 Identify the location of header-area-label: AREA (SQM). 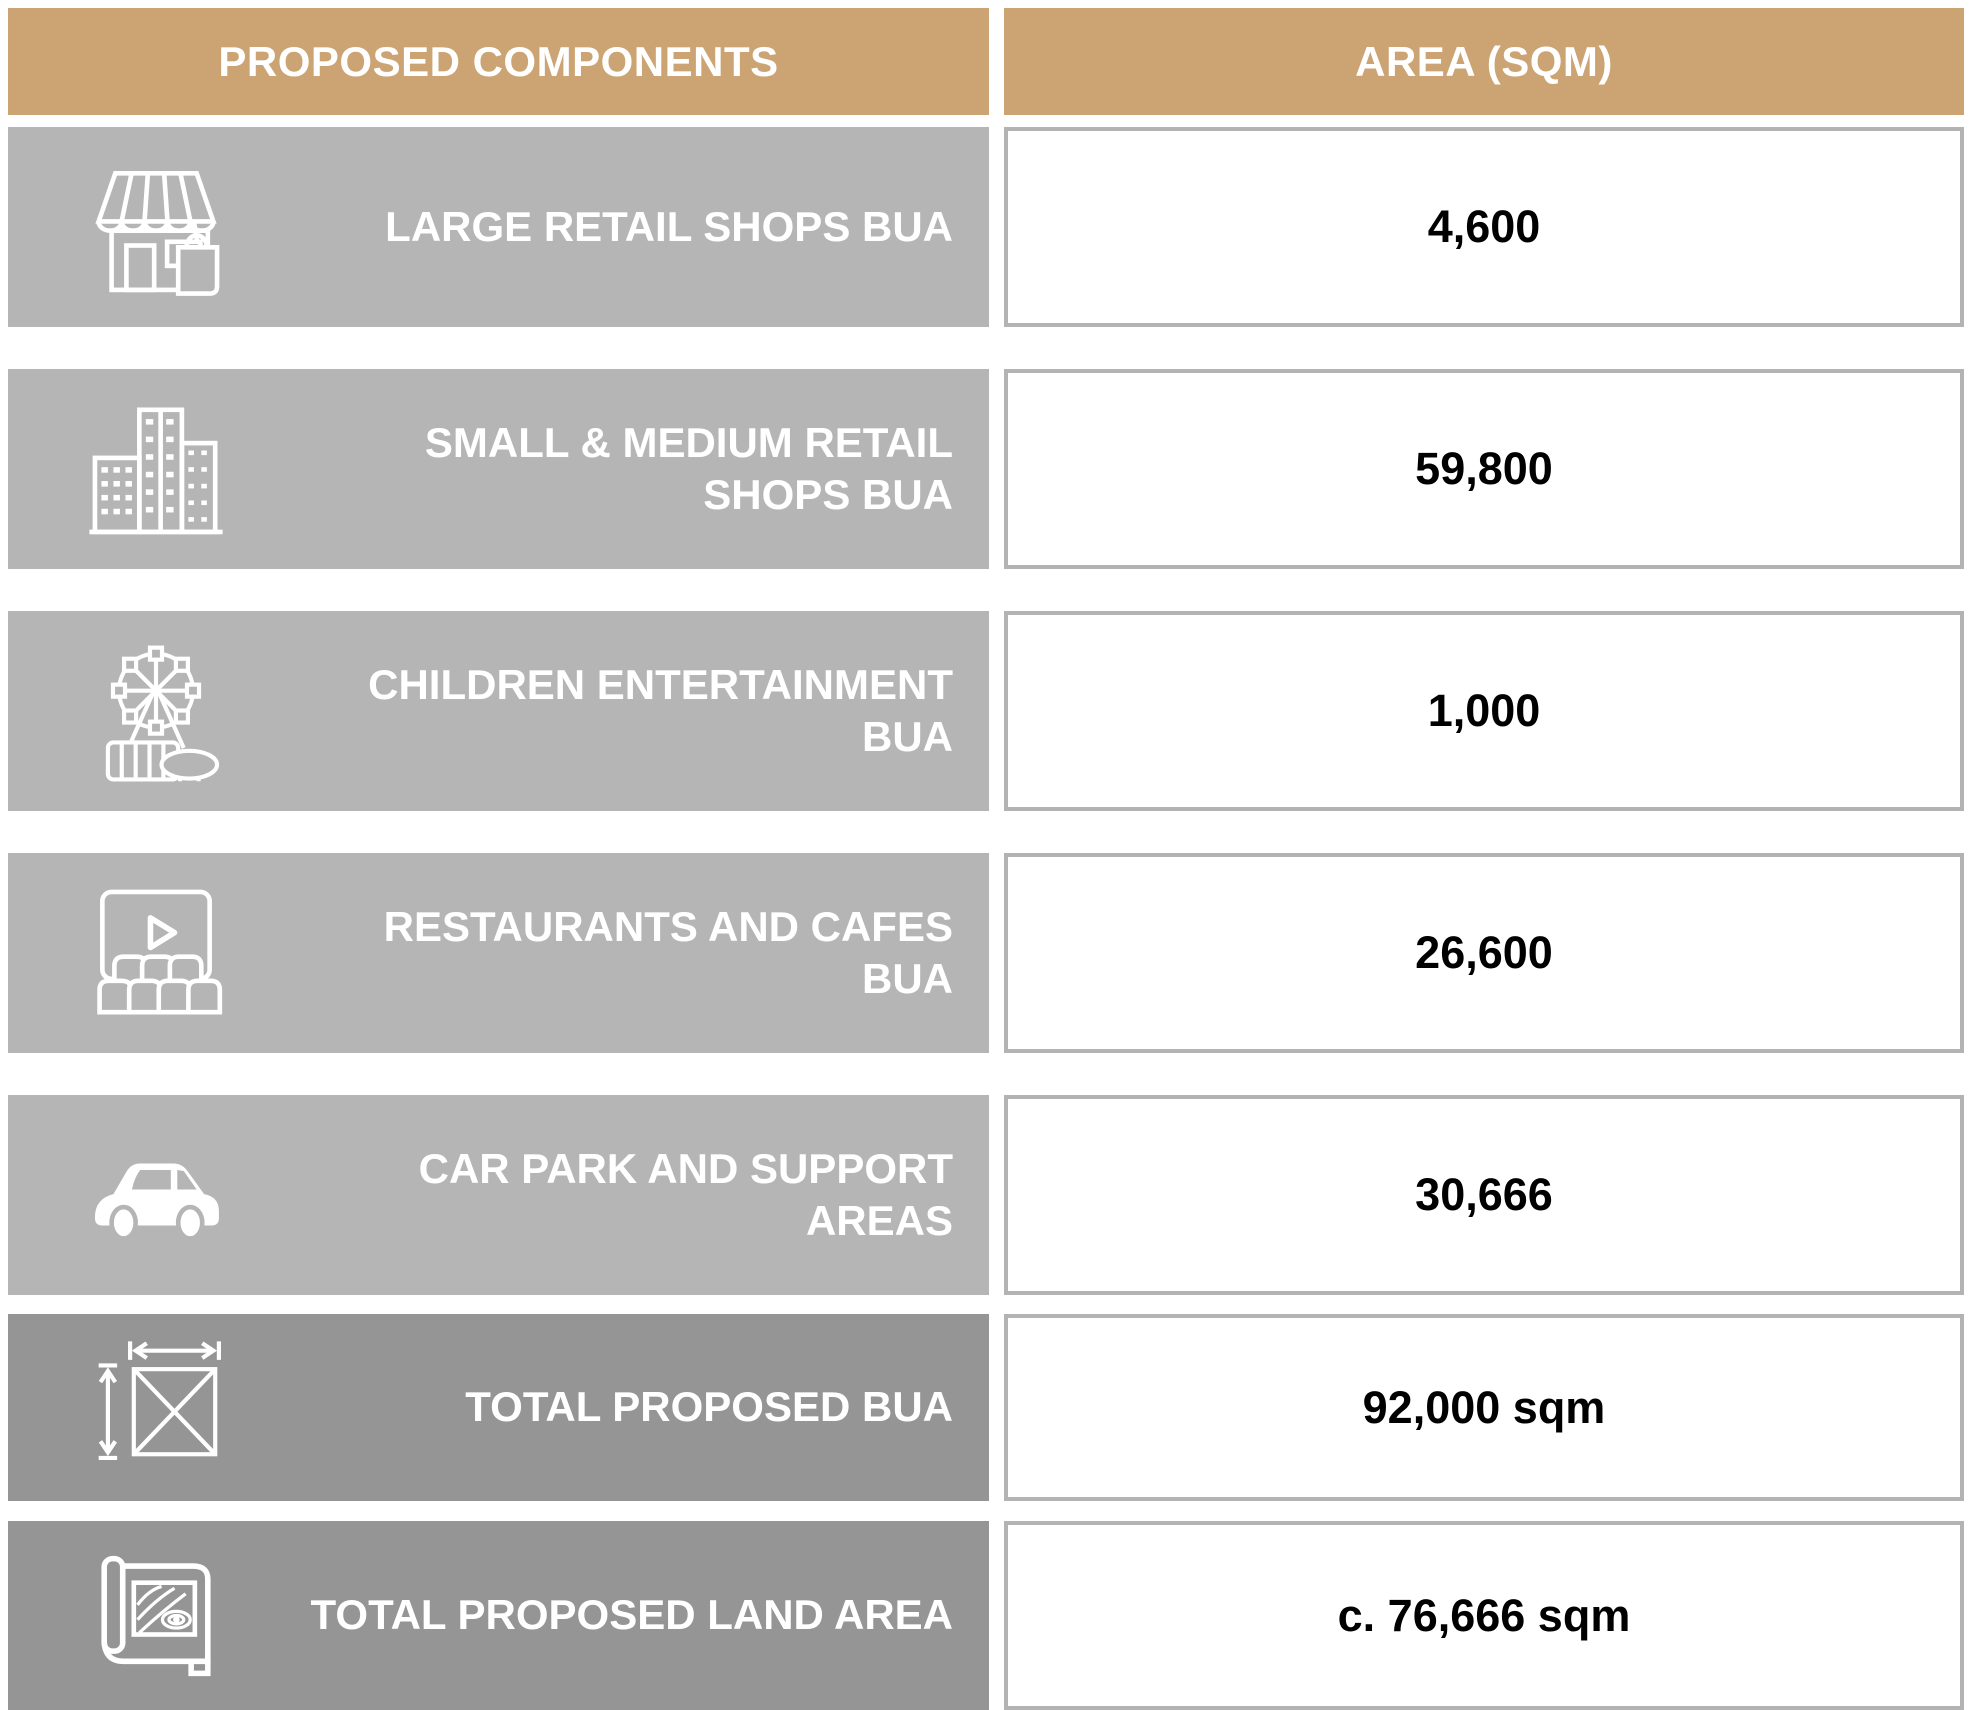
(1484, 61).